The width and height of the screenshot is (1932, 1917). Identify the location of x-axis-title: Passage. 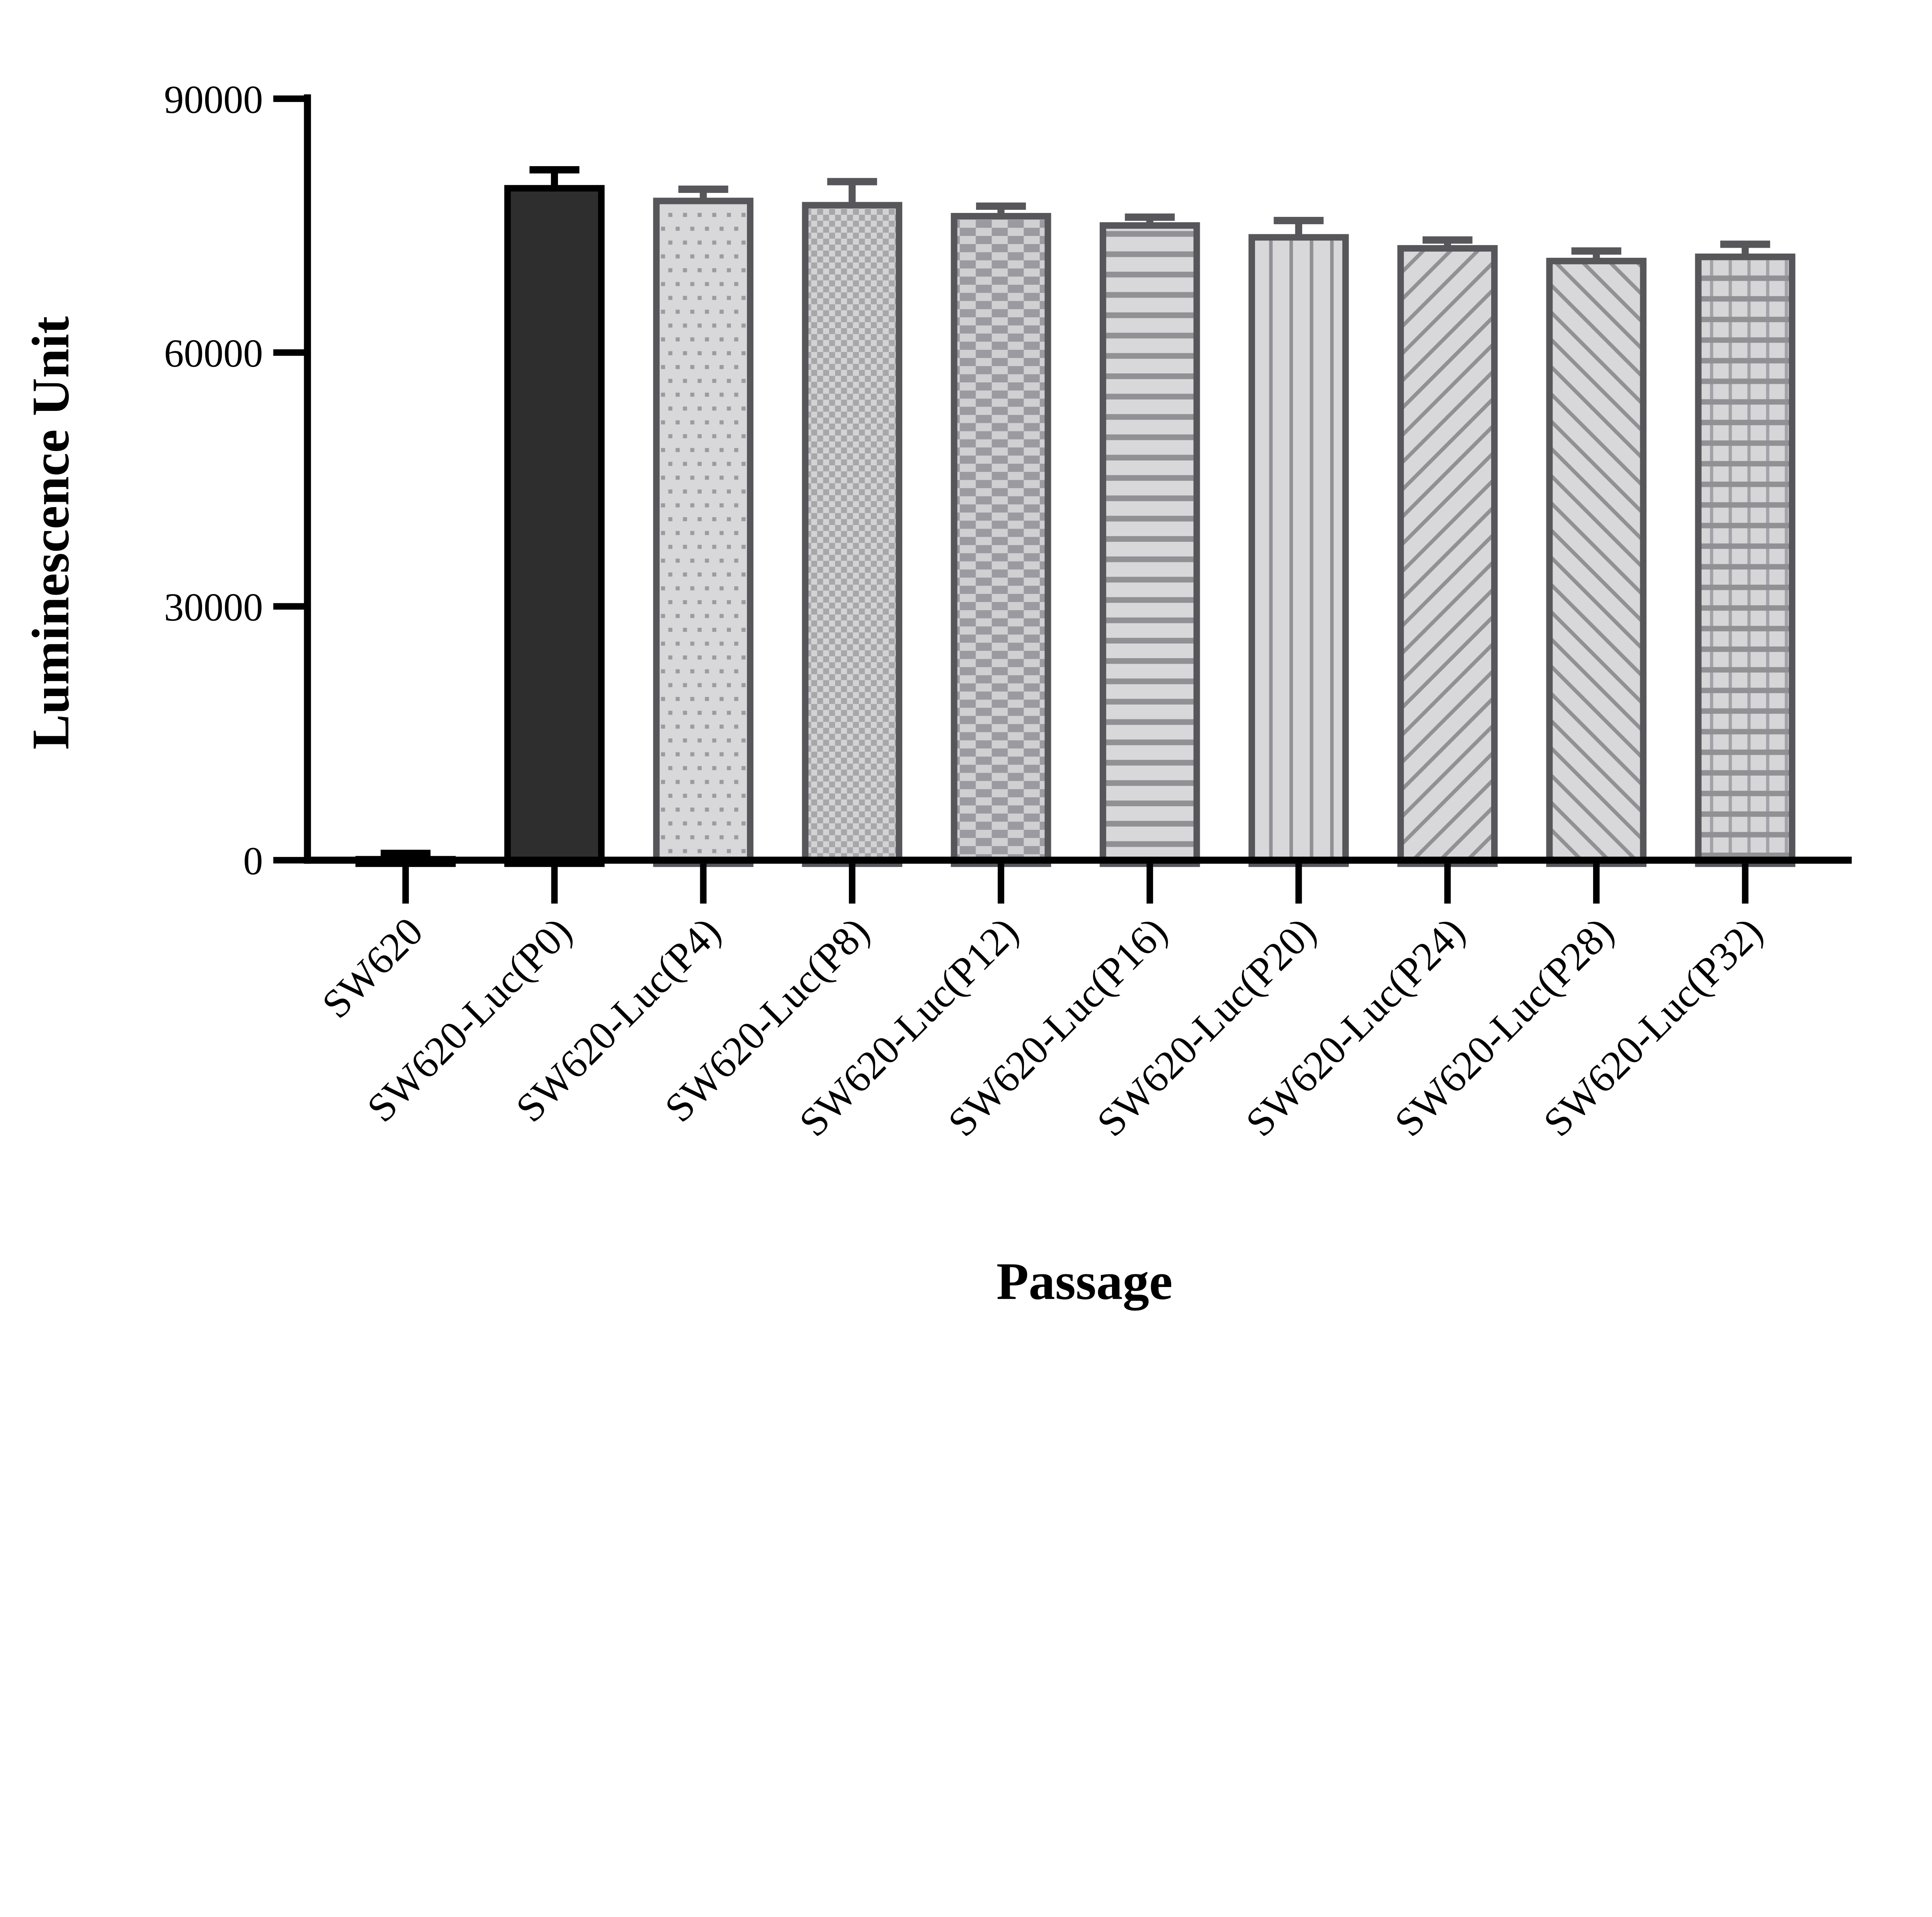
(1085, 1281).